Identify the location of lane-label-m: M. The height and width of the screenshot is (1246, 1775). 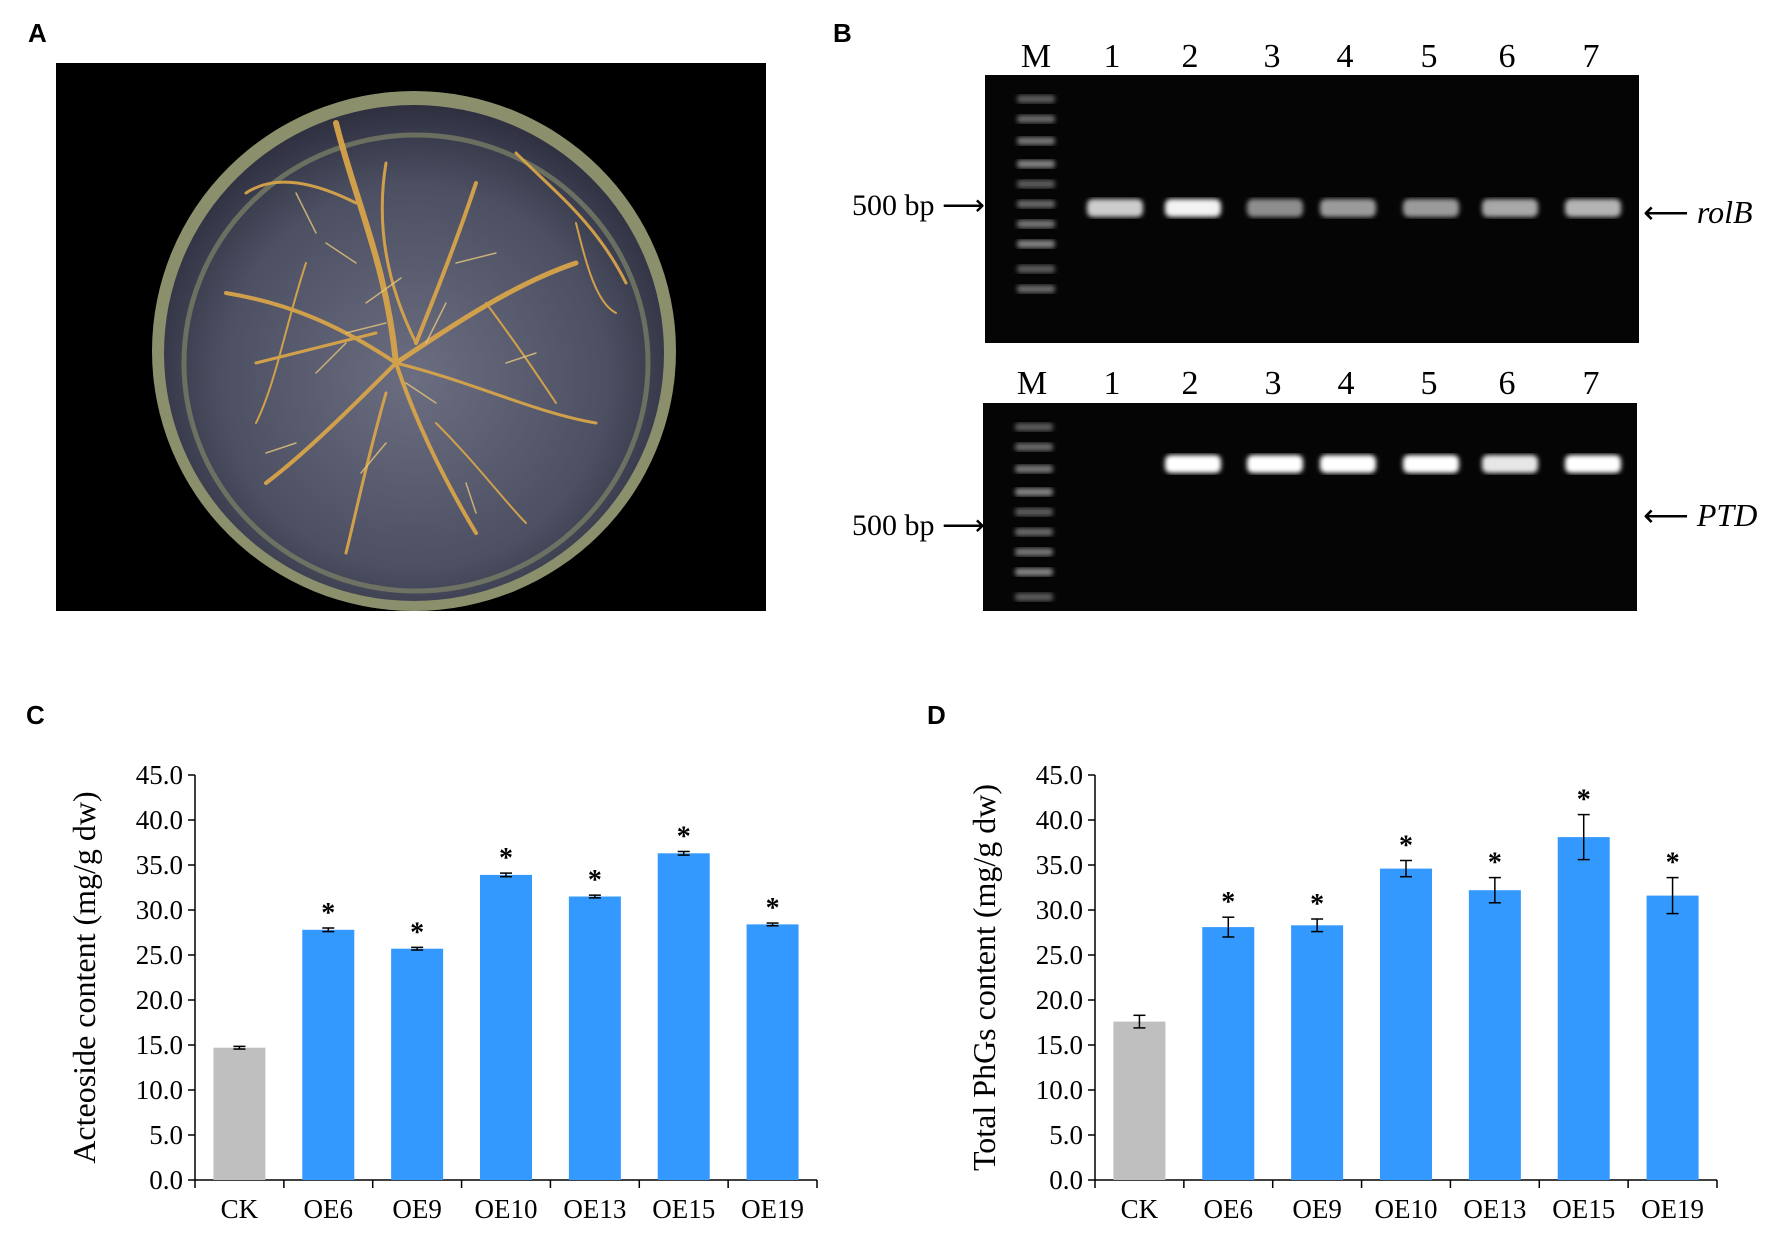
(1036, 56).